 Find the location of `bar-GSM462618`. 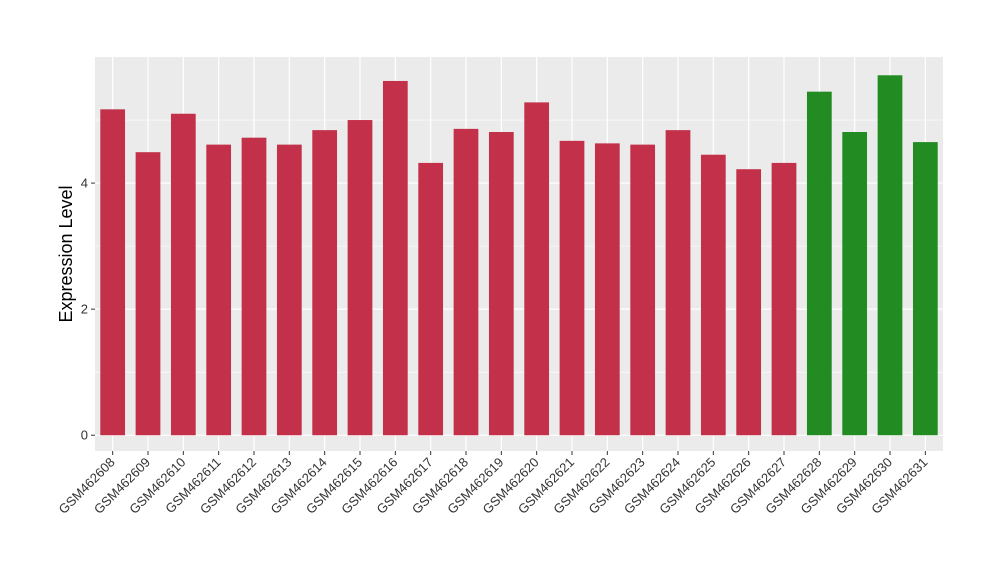

bar-GSM462618 is located at coordinates (466, 282).